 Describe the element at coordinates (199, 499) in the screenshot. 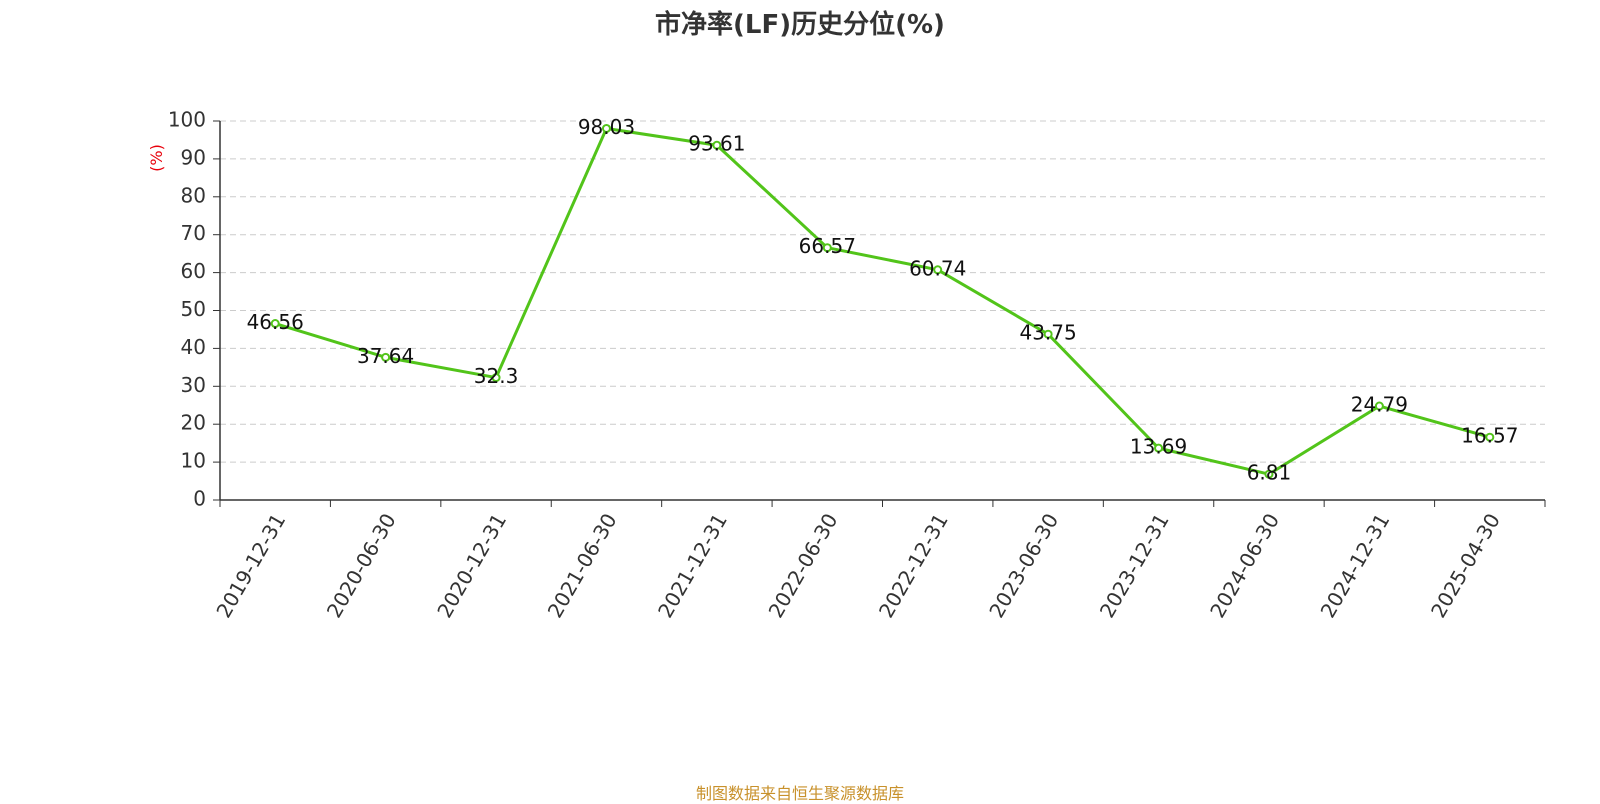

I see `y-tick-label: 0` at that location.